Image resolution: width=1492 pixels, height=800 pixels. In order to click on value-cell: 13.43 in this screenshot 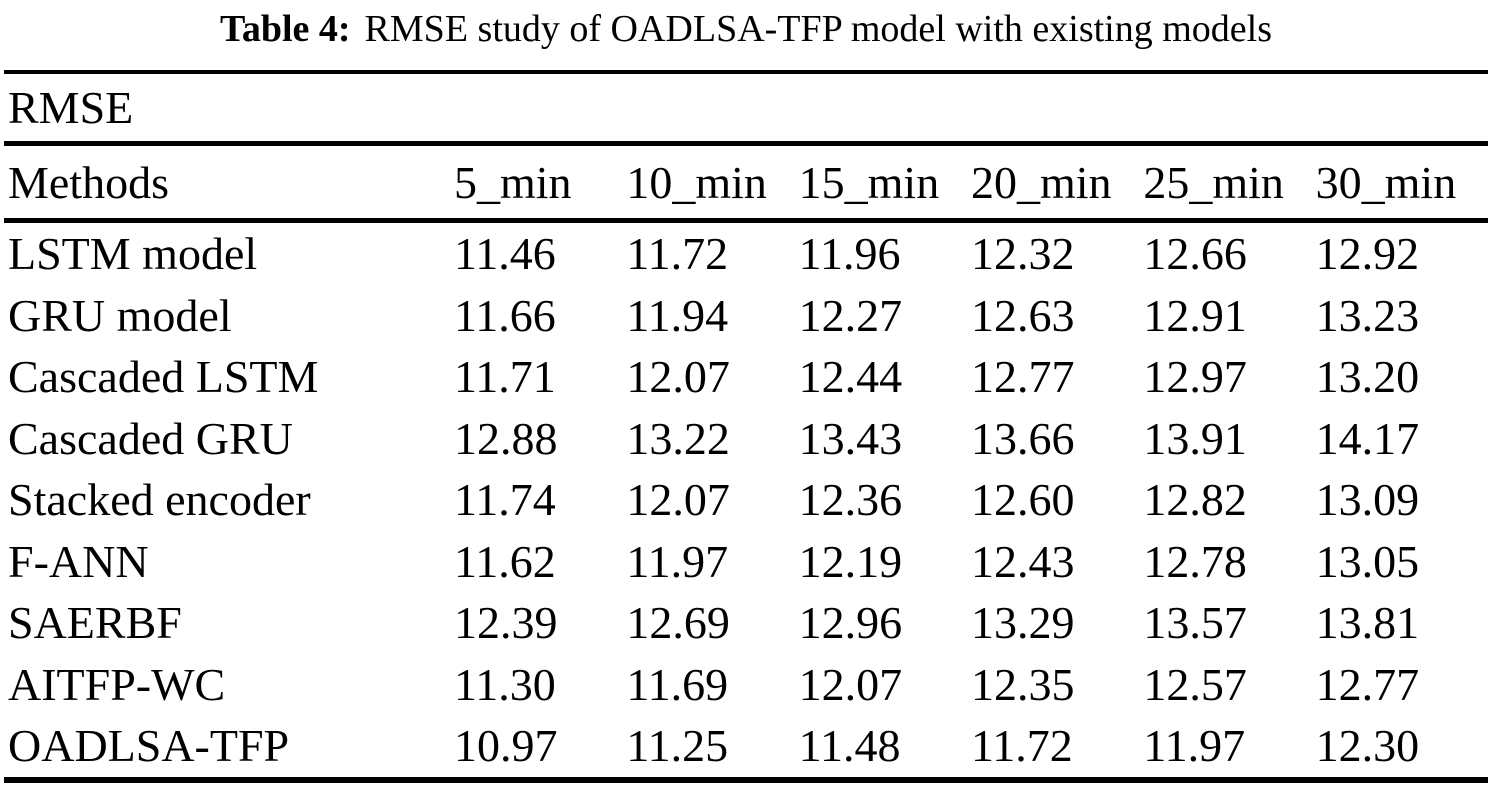, I will do `click(850, 438)`.